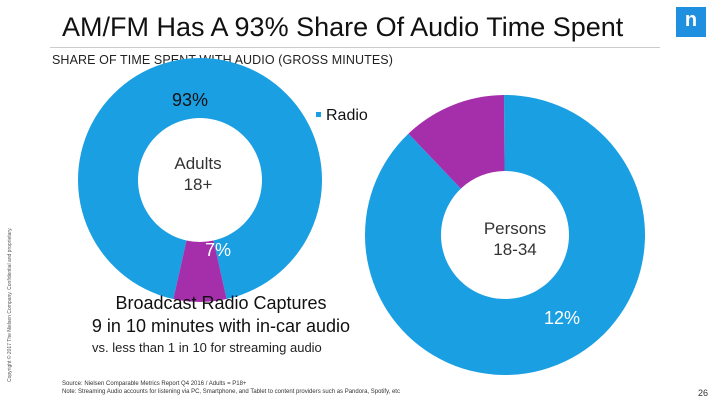 The image size is (720, 405). I want to click on center-label-line: 18-34, so click(514, 249).